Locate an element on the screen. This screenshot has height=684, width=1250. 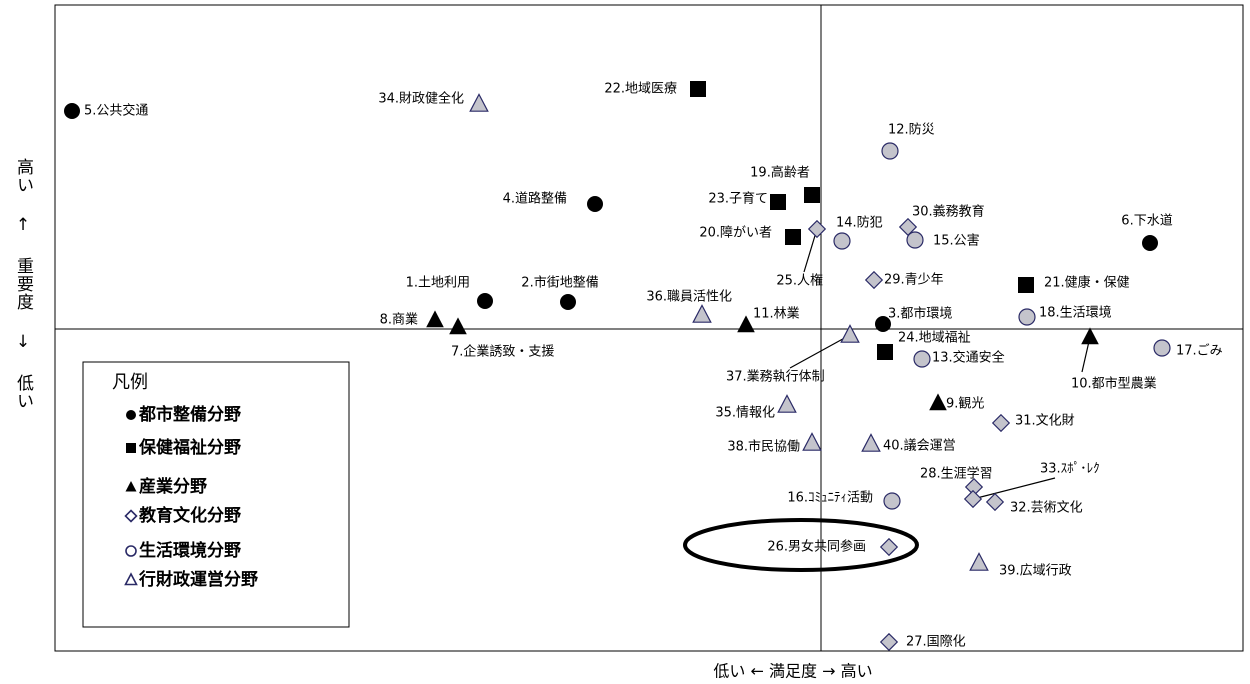
point-label: 22.地域医療 is located at coordinates (640, 89).